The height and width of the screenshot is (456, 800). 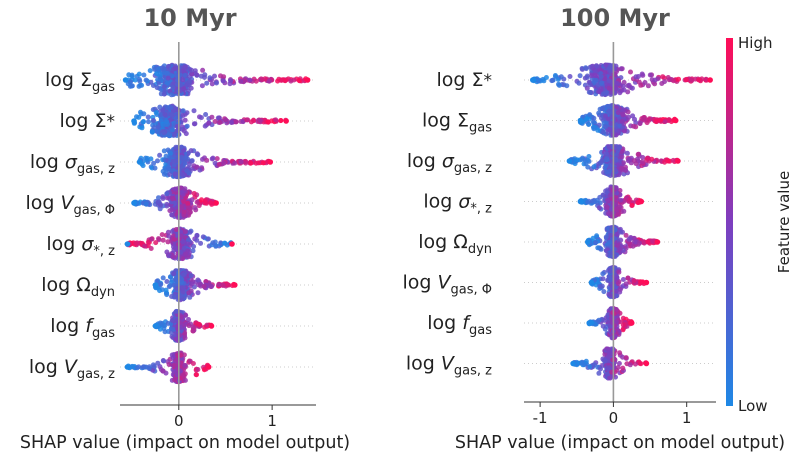 What do you see at coordinates (179, 421) in the screenshot?
I see `x-tick-label: 0` at bounding box center [179, 421].